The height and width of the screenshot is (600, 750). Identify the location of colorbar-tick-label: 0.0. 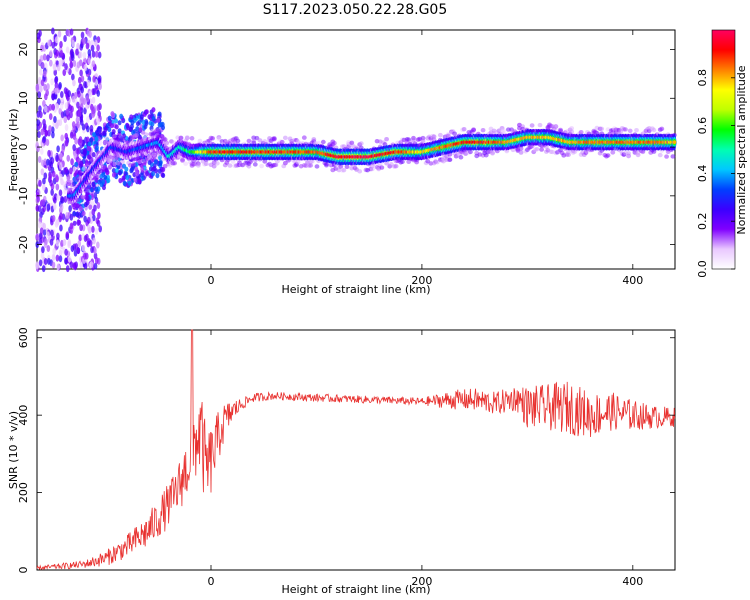
(702, 269).